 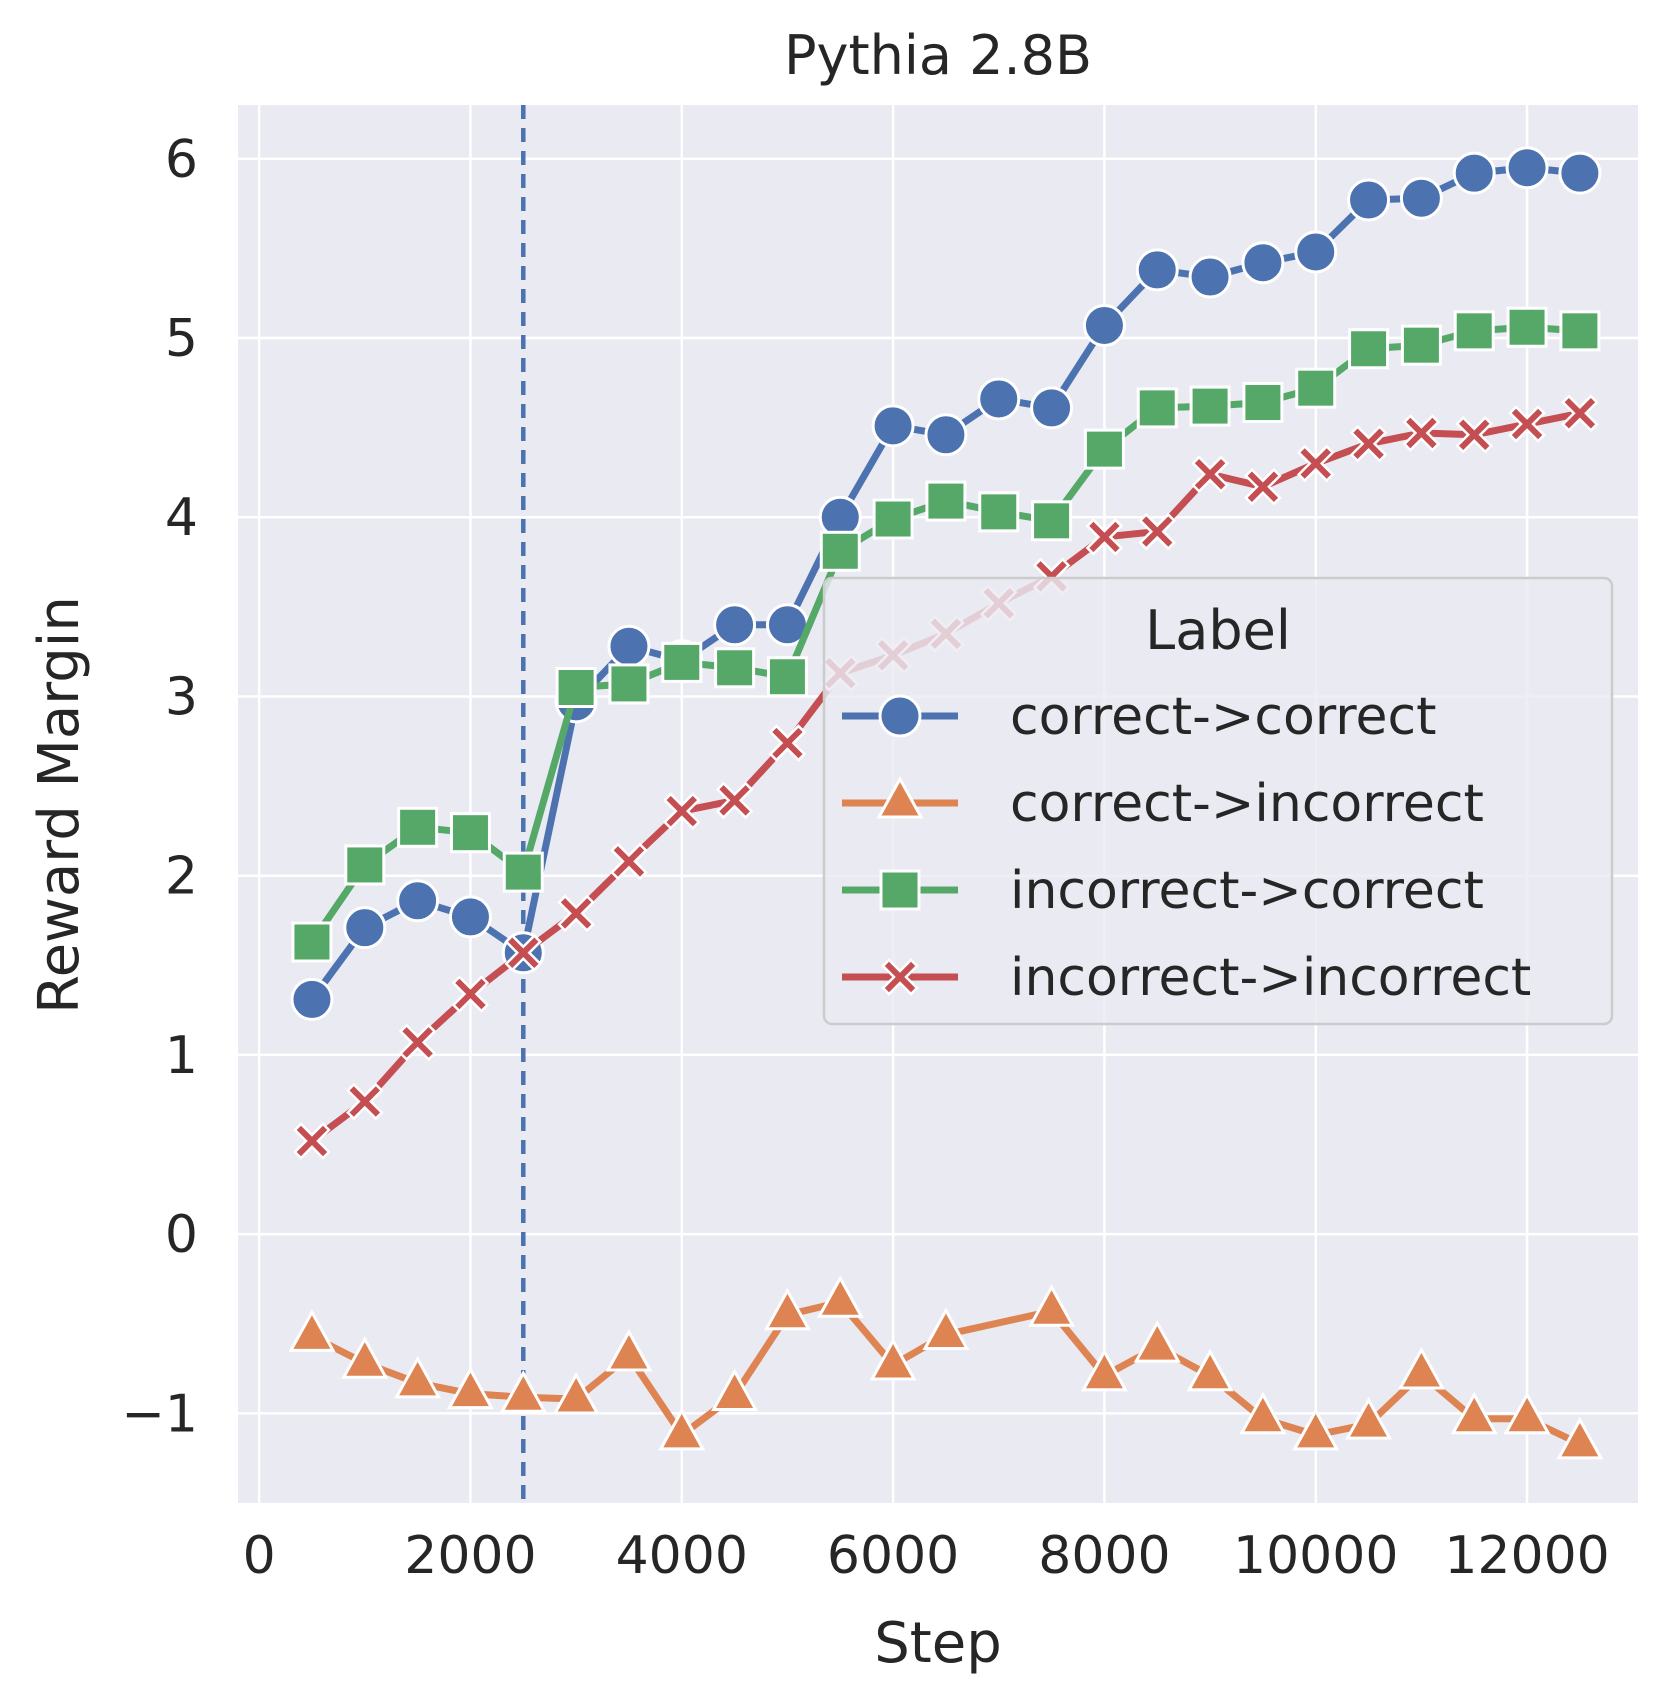 What do you see at coordinates (1218, 630) in the screenshot?
I see `legend-title: Label` at bounding box center [1218, 630].